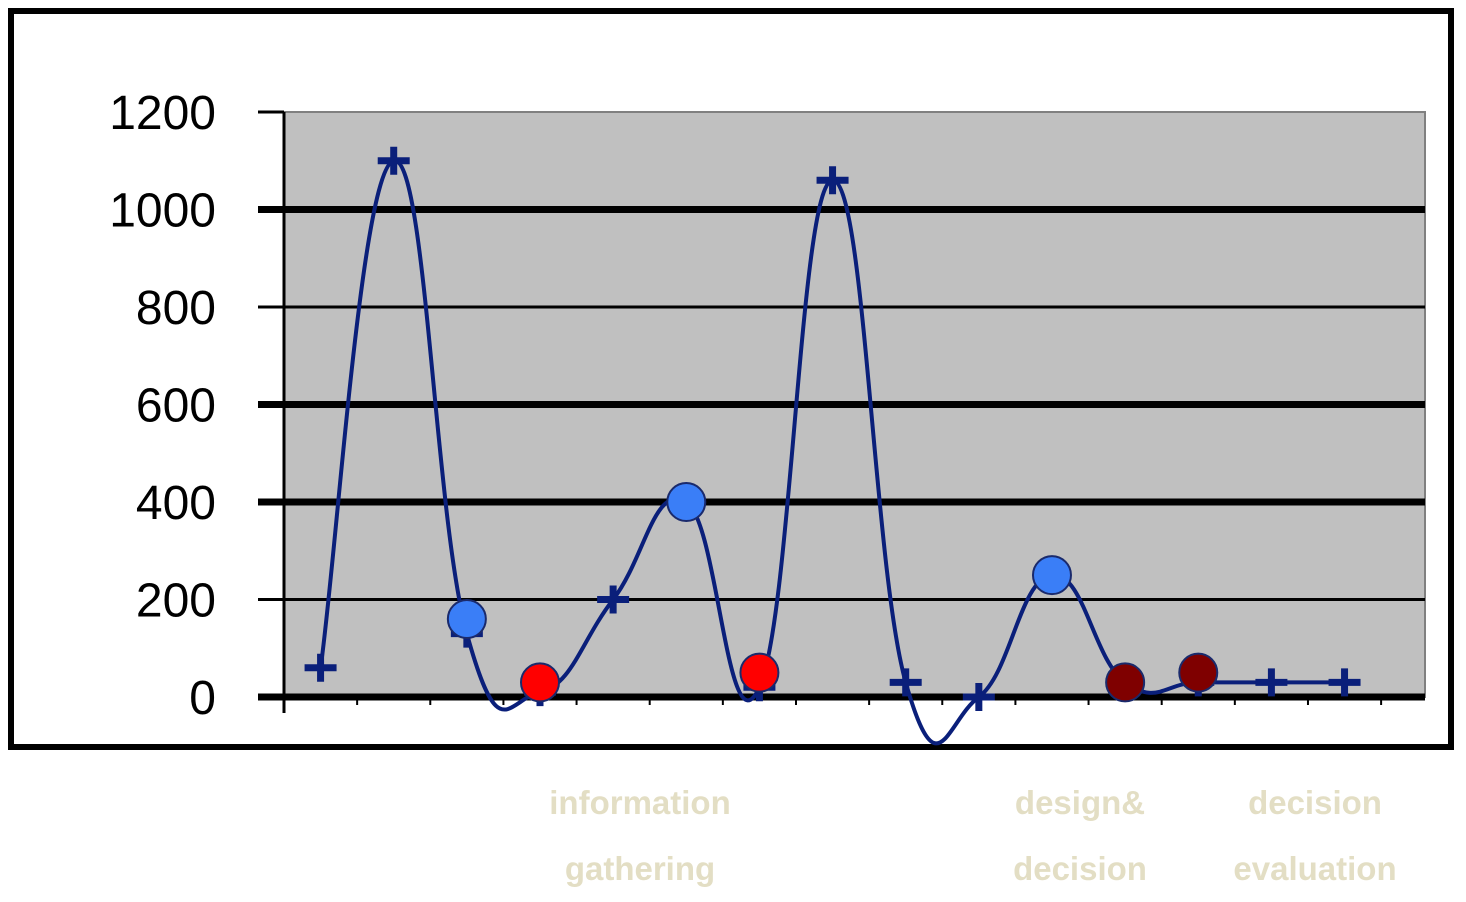  Describe the element at coordinates (162, 211) in the screenshot. I see `y-tick-label: 1000` at that location.